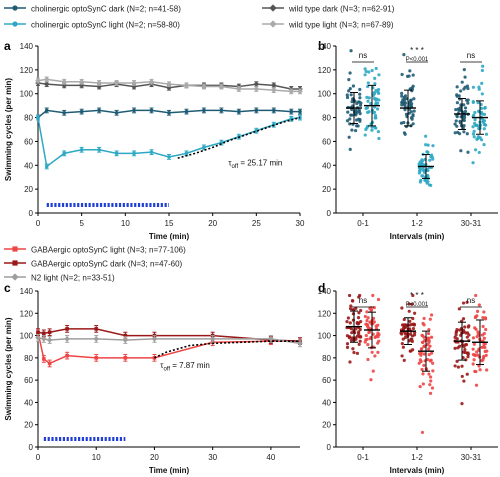 The height and width of the screenshot is (477, 500). What do you see at coordinates (7, 288) in the screenshot?
I see `panel-label-c: c` at bounding box center [7, 288].